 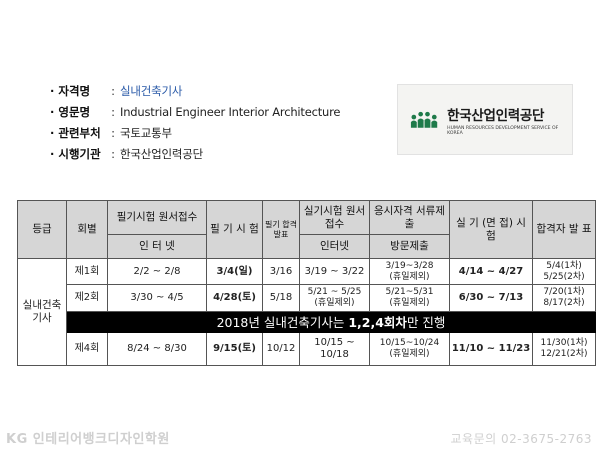 I want to click on final-result-cell: 7/20(1차) 8/17(2차), so click(x=564, y=298).